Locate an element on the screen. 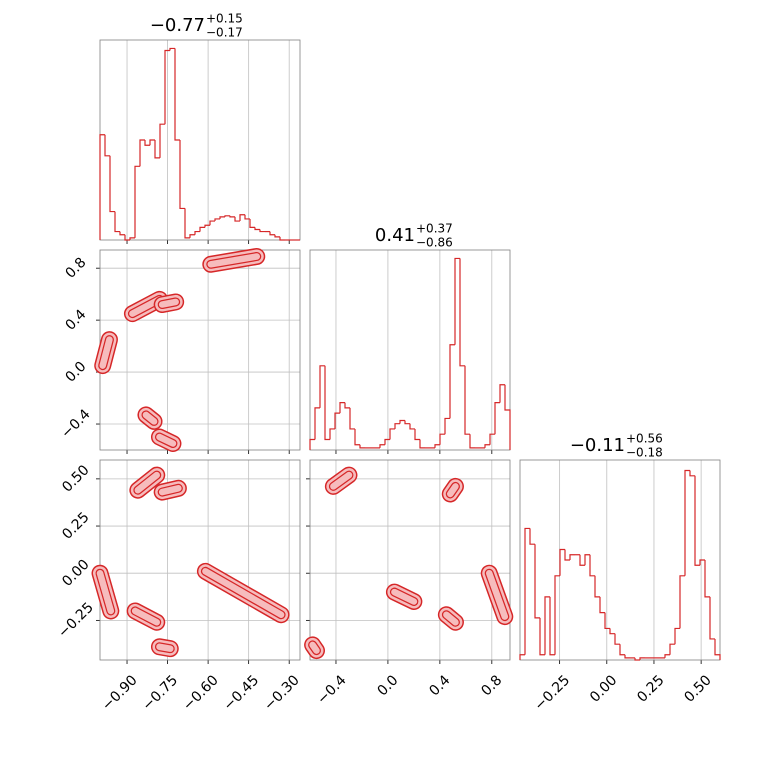 The width and height of the screenshot is (760, 760). x-tick-label: −0.60 is located at coordinates (201, 693).